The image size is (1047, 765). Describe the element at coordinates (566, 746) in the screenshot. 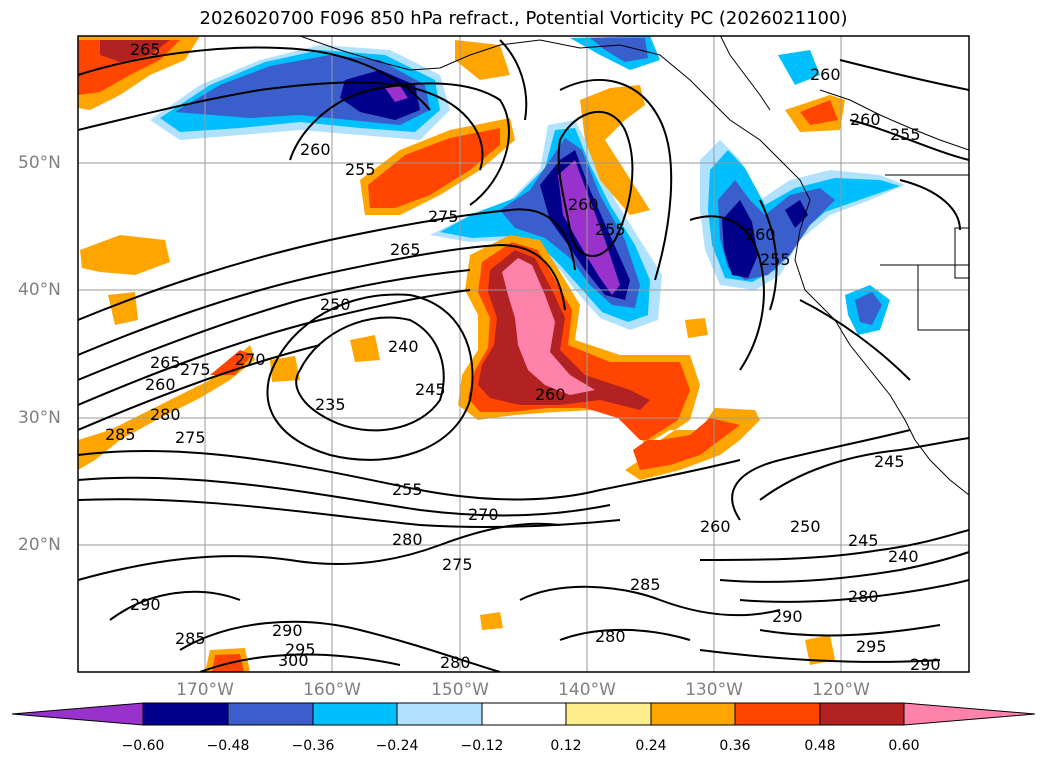

I see `colorbar-tick-label: 0.12` at that location.